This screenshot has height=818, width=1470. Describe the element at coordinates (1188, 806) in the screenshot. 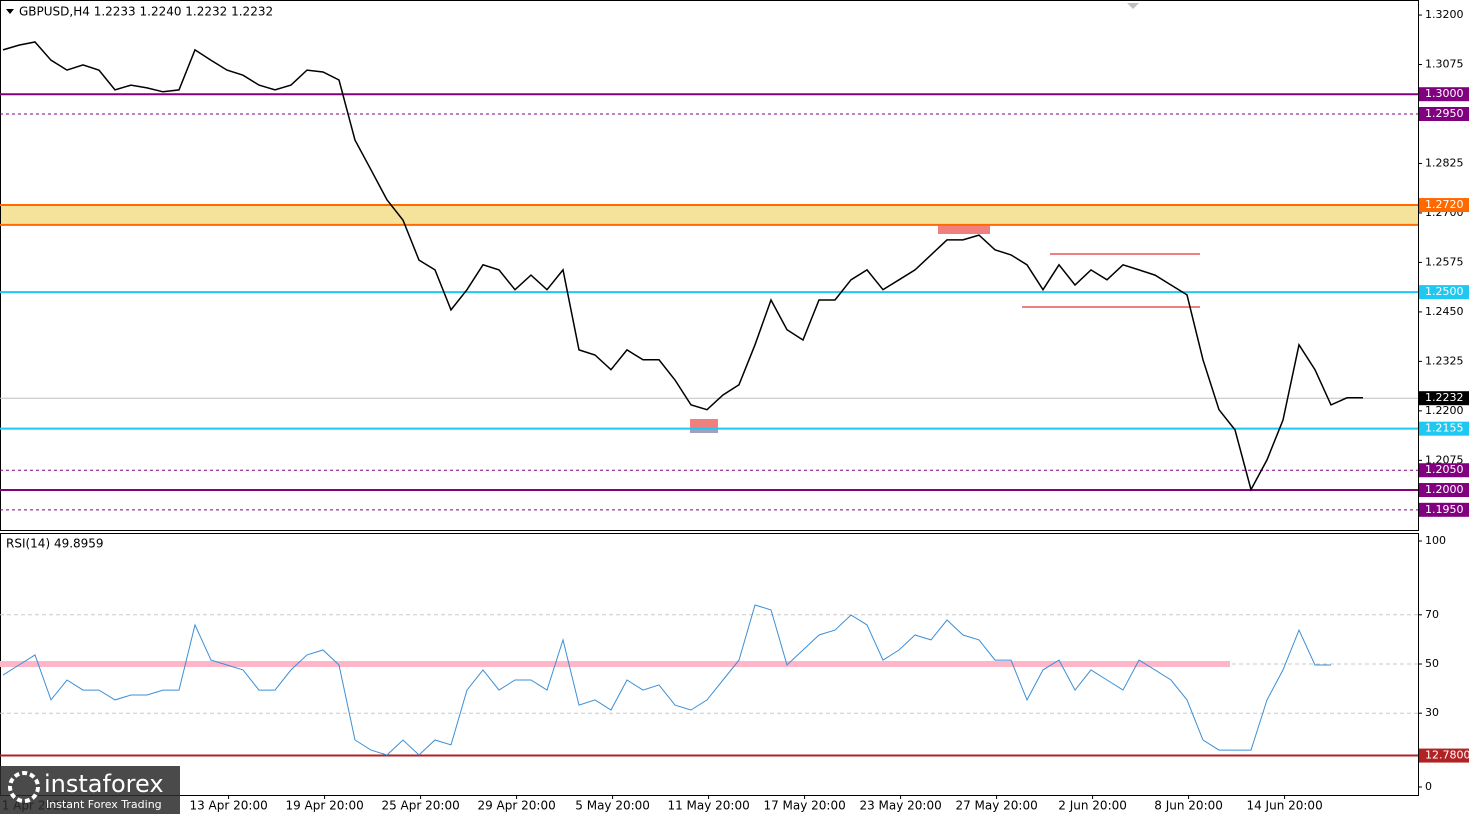

I see `x-tick-label: 8 Jun 20:00` at that location.